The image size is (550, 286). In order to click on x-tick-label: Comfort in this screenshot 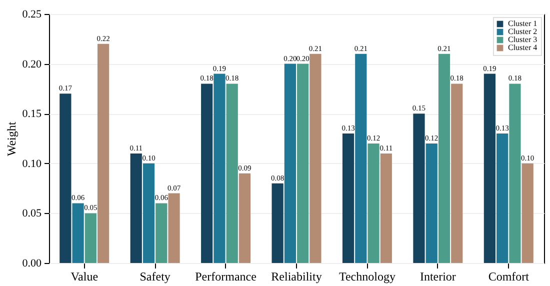, I will do `click(509, 277)`.